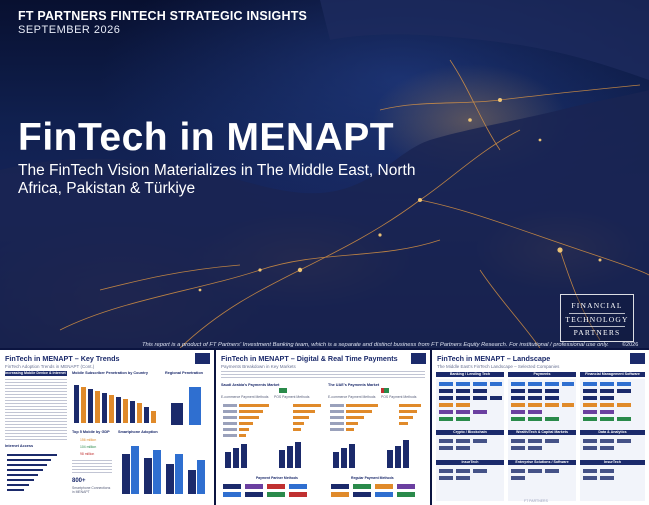 This screenshot has height=505, width=649. I want to click on logo-line-2: TECHNOLOGY, so click(597, 319).